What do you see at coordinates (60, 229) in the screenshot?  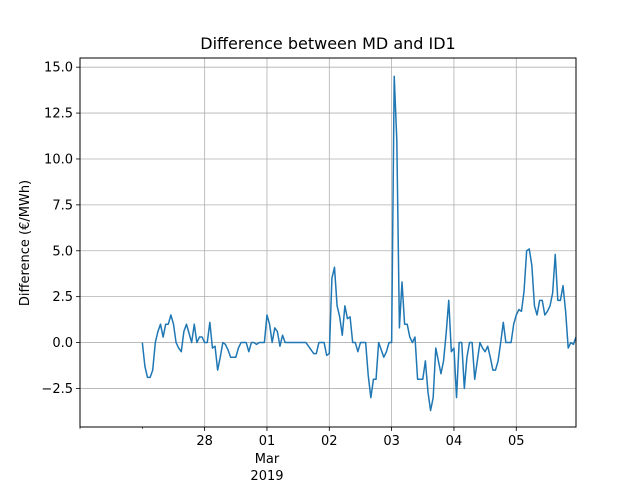 I see `y-axis: −2.5 0.0 2.5 5.0 7.5 10.0 12.5 15.0` at bounding box center [60, 229].